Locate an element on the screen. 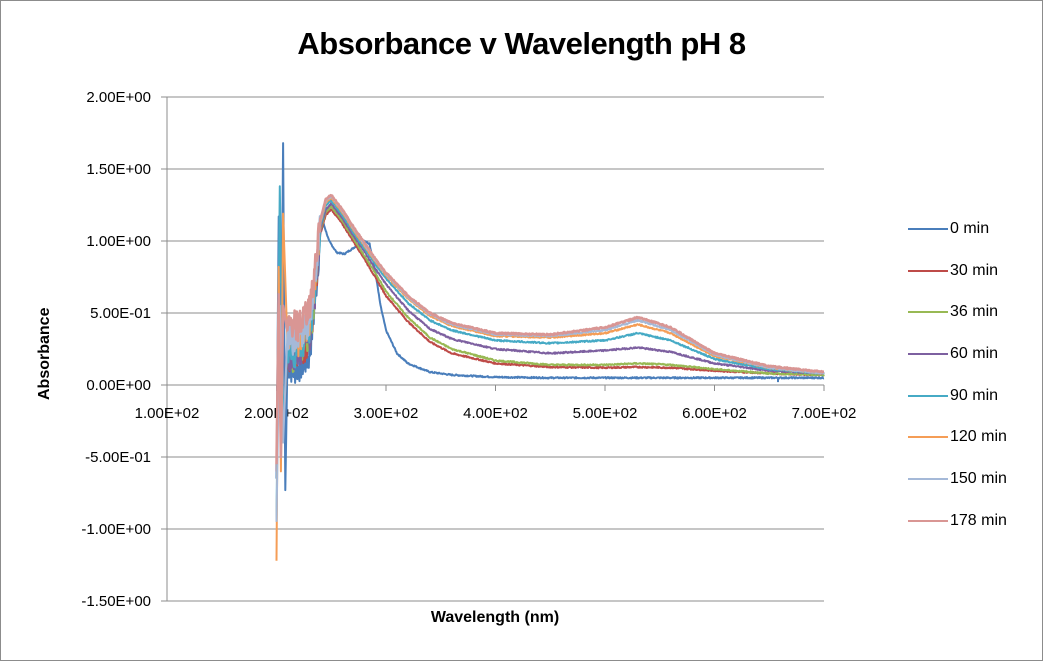 Image resolution: width=1043 pixels, height=661 pixels. legend-label: 0 min is located at coordinates (970, 228).